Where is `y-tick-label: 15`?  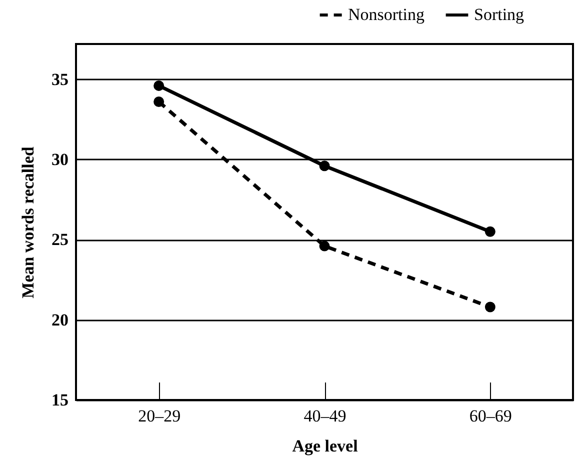
y-tick-label: 15 is located at coordinates (60, 400).